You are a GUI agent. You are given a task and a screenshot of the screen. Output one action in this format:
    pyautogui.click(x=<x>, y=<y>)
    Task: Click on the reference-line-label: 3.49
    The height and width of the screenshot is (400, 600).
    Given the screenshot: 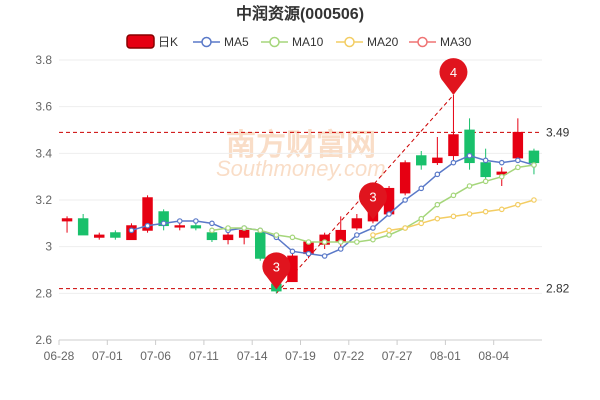 What is the action you would take?
    pyautogui.click(x=558, y=132)
    